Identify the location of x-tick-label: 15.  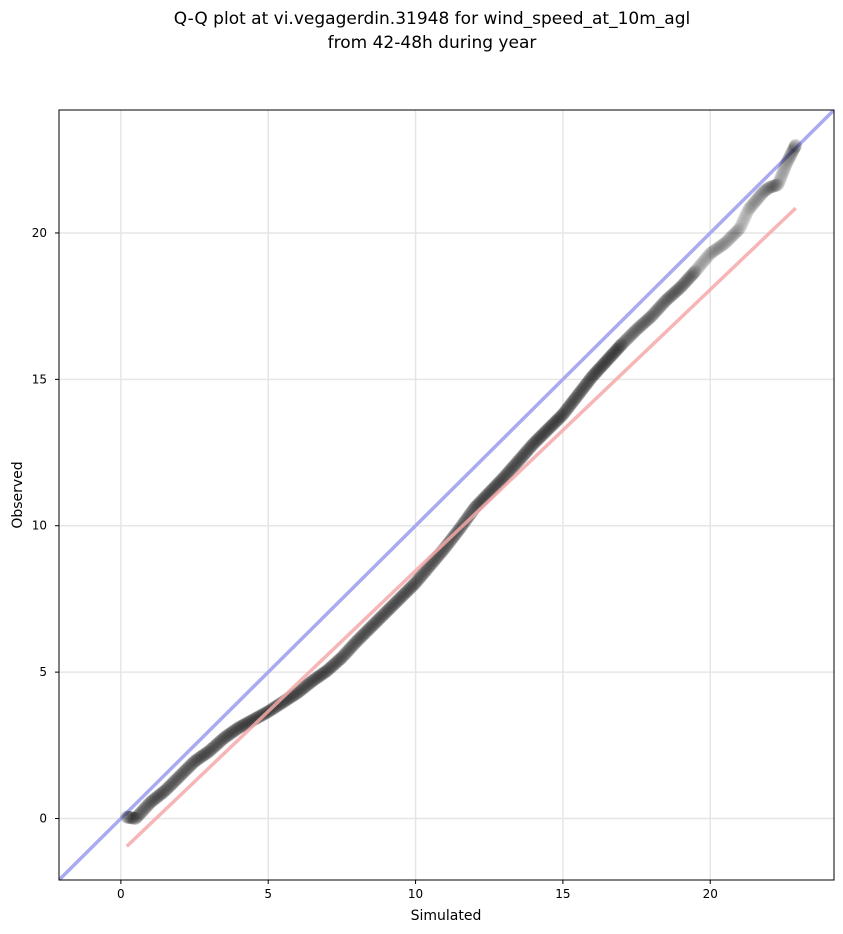
(562, 894).